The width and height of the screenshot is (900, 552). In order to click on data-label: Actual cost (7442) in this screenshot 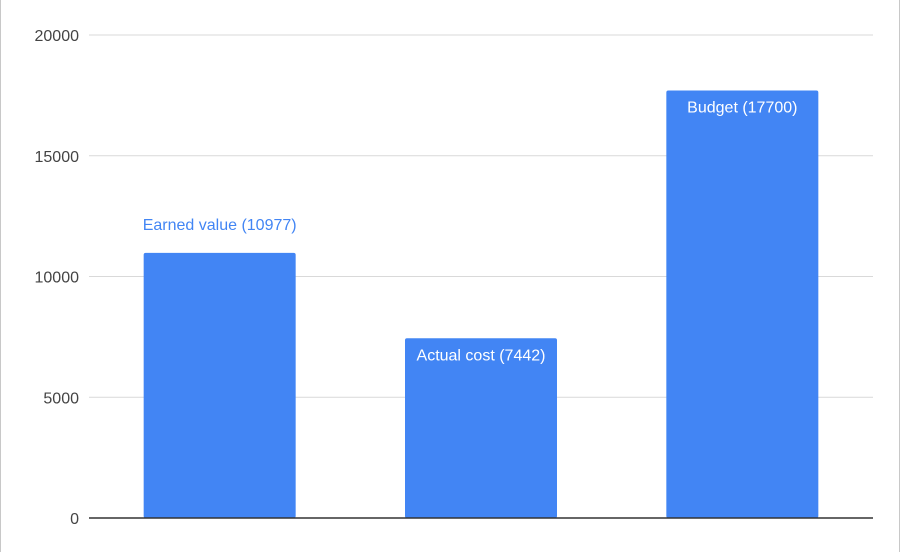, I will do `click(481, 355)`.